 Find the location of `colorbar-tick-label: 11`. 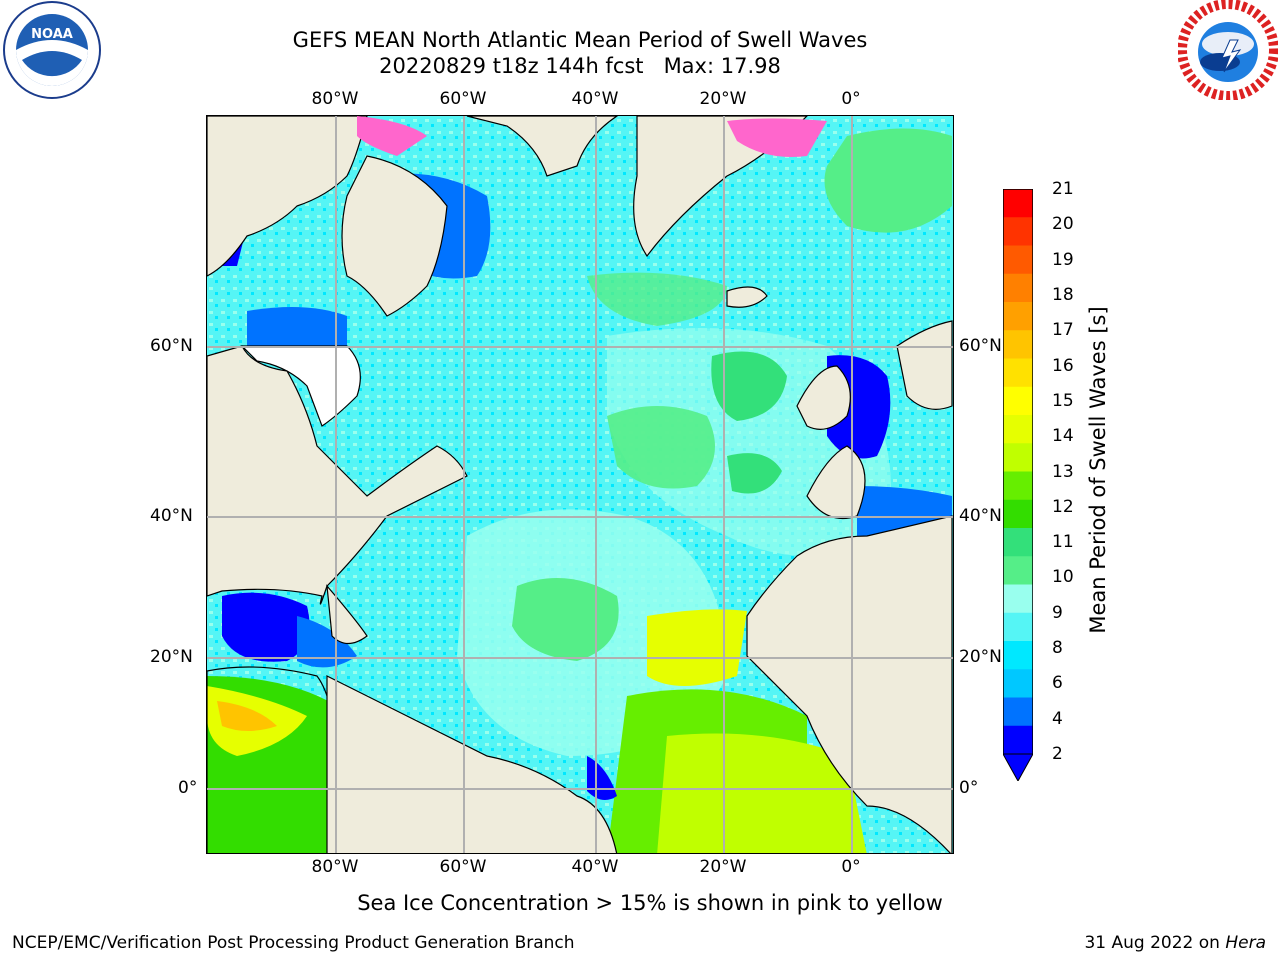

colorbar-tick-label: 11 is located at coordinates (1063, 542).